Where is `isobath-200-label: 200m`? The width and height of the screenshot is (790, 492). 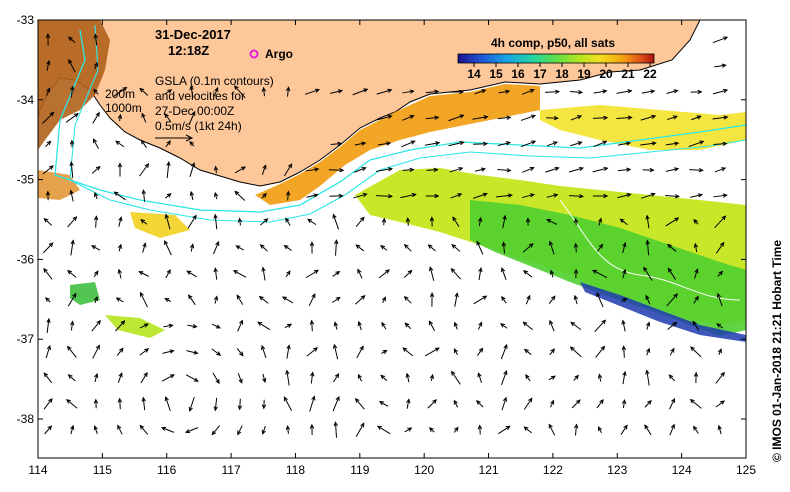
isobath-200-label: 200m is located at coordinates (120, 94).